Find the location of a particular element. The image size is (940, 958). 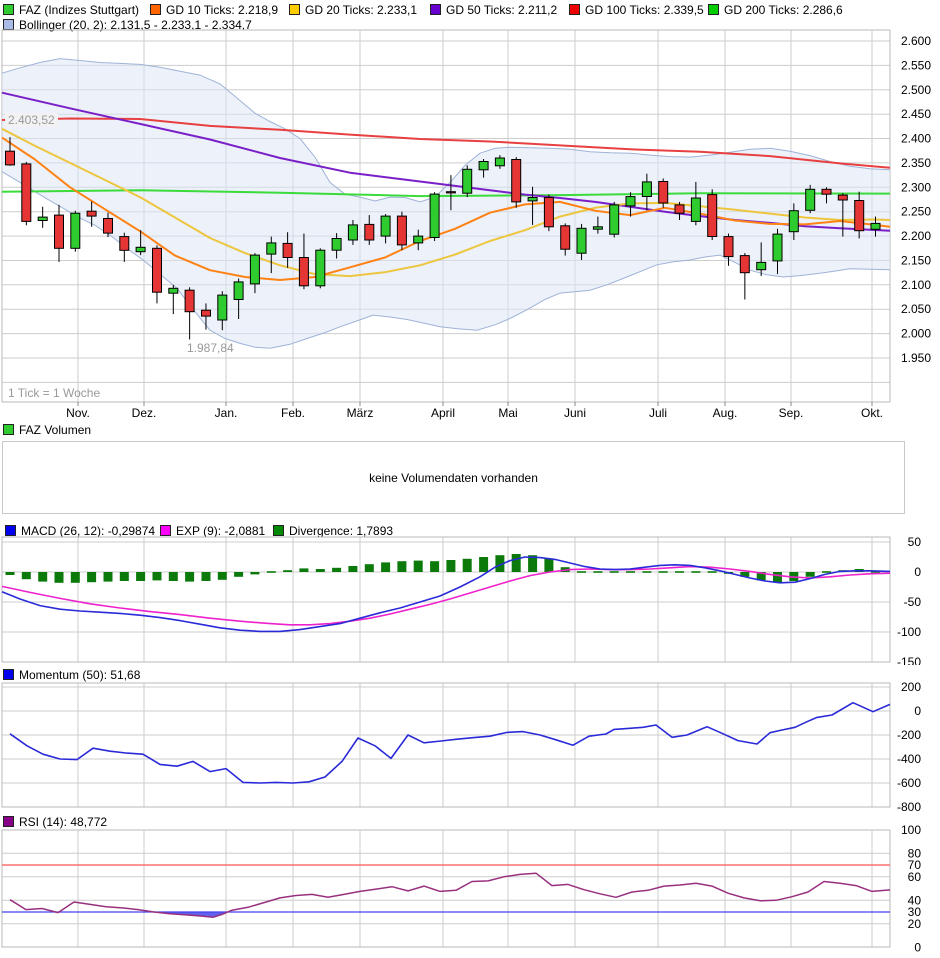

gd200-swatch-icon is located at coordinates (713, 9).